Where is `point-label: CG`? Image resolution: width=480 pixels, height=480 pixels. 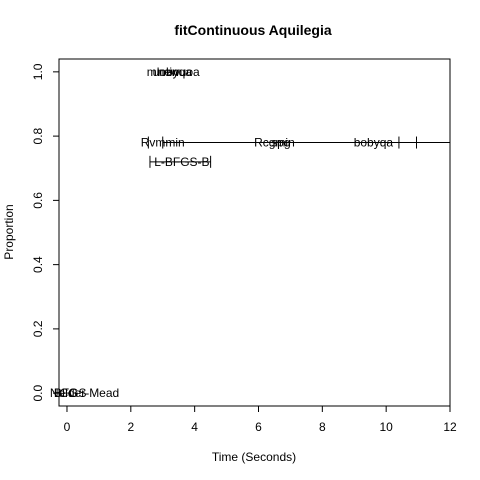
point-label: CG is located at coordinates (69, 393).